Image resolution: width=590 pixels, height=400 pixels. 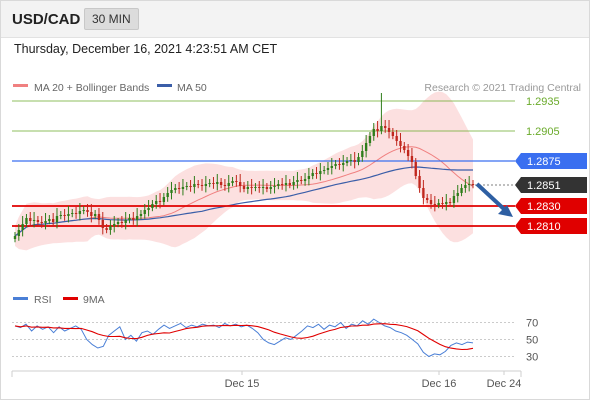 I want to click on rsi-legend-label: RSI, so click(x=43, y=300).